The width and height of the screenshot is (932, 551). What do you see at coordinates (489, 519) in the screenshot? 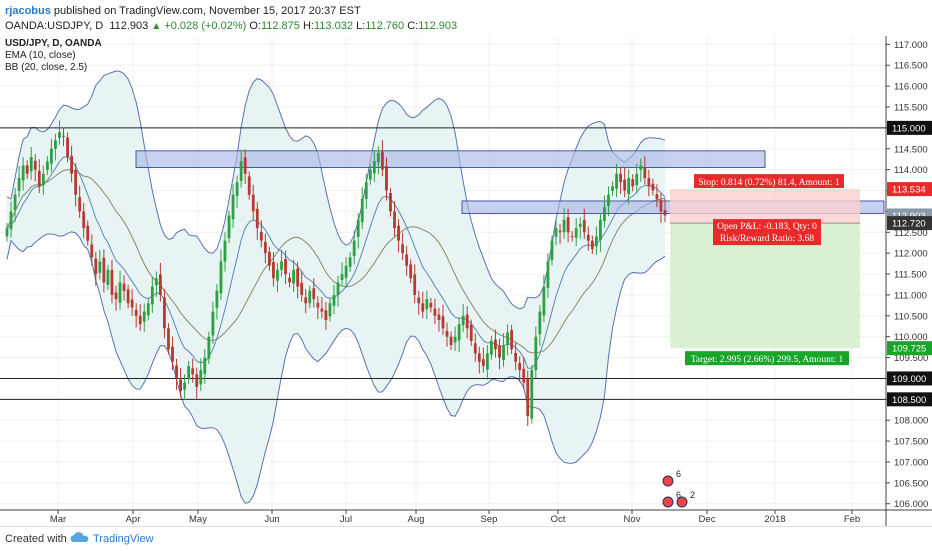
I see `time-tick-label: Sep` at bounding box center [489, 519].